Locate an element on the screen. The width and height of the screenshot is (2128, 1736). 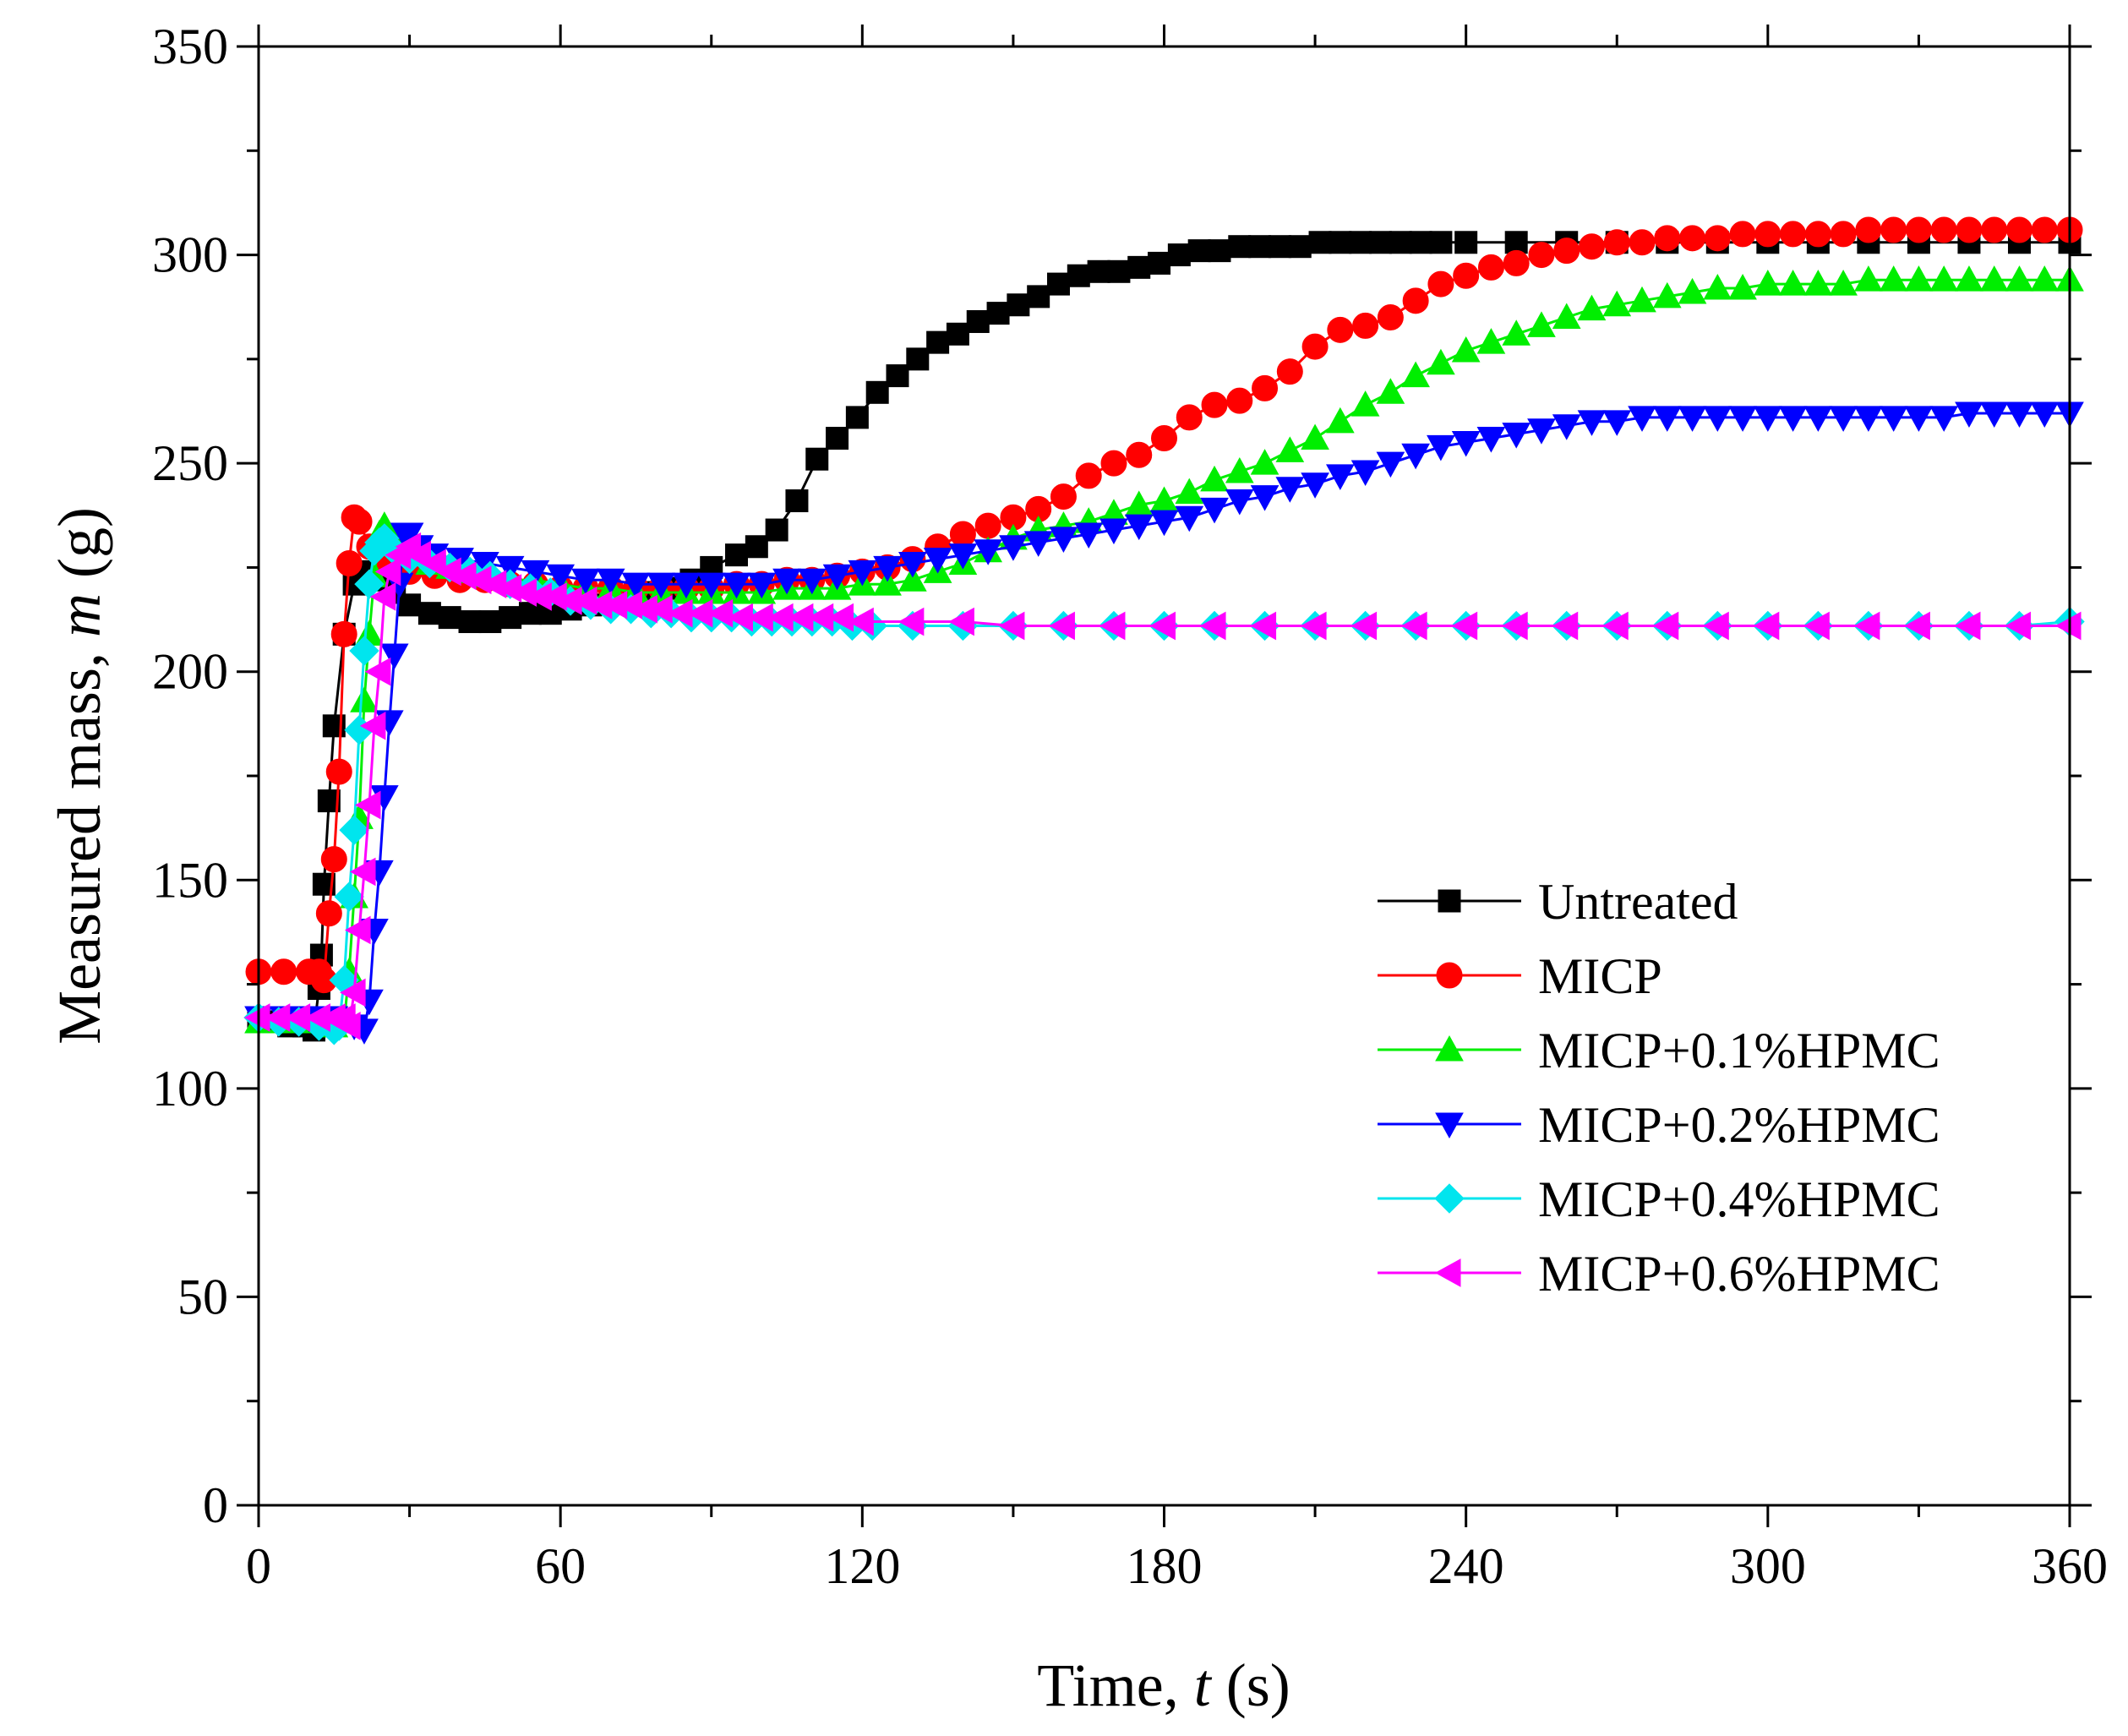
y-tick-label: 250 is located at coordinates (190, 463).